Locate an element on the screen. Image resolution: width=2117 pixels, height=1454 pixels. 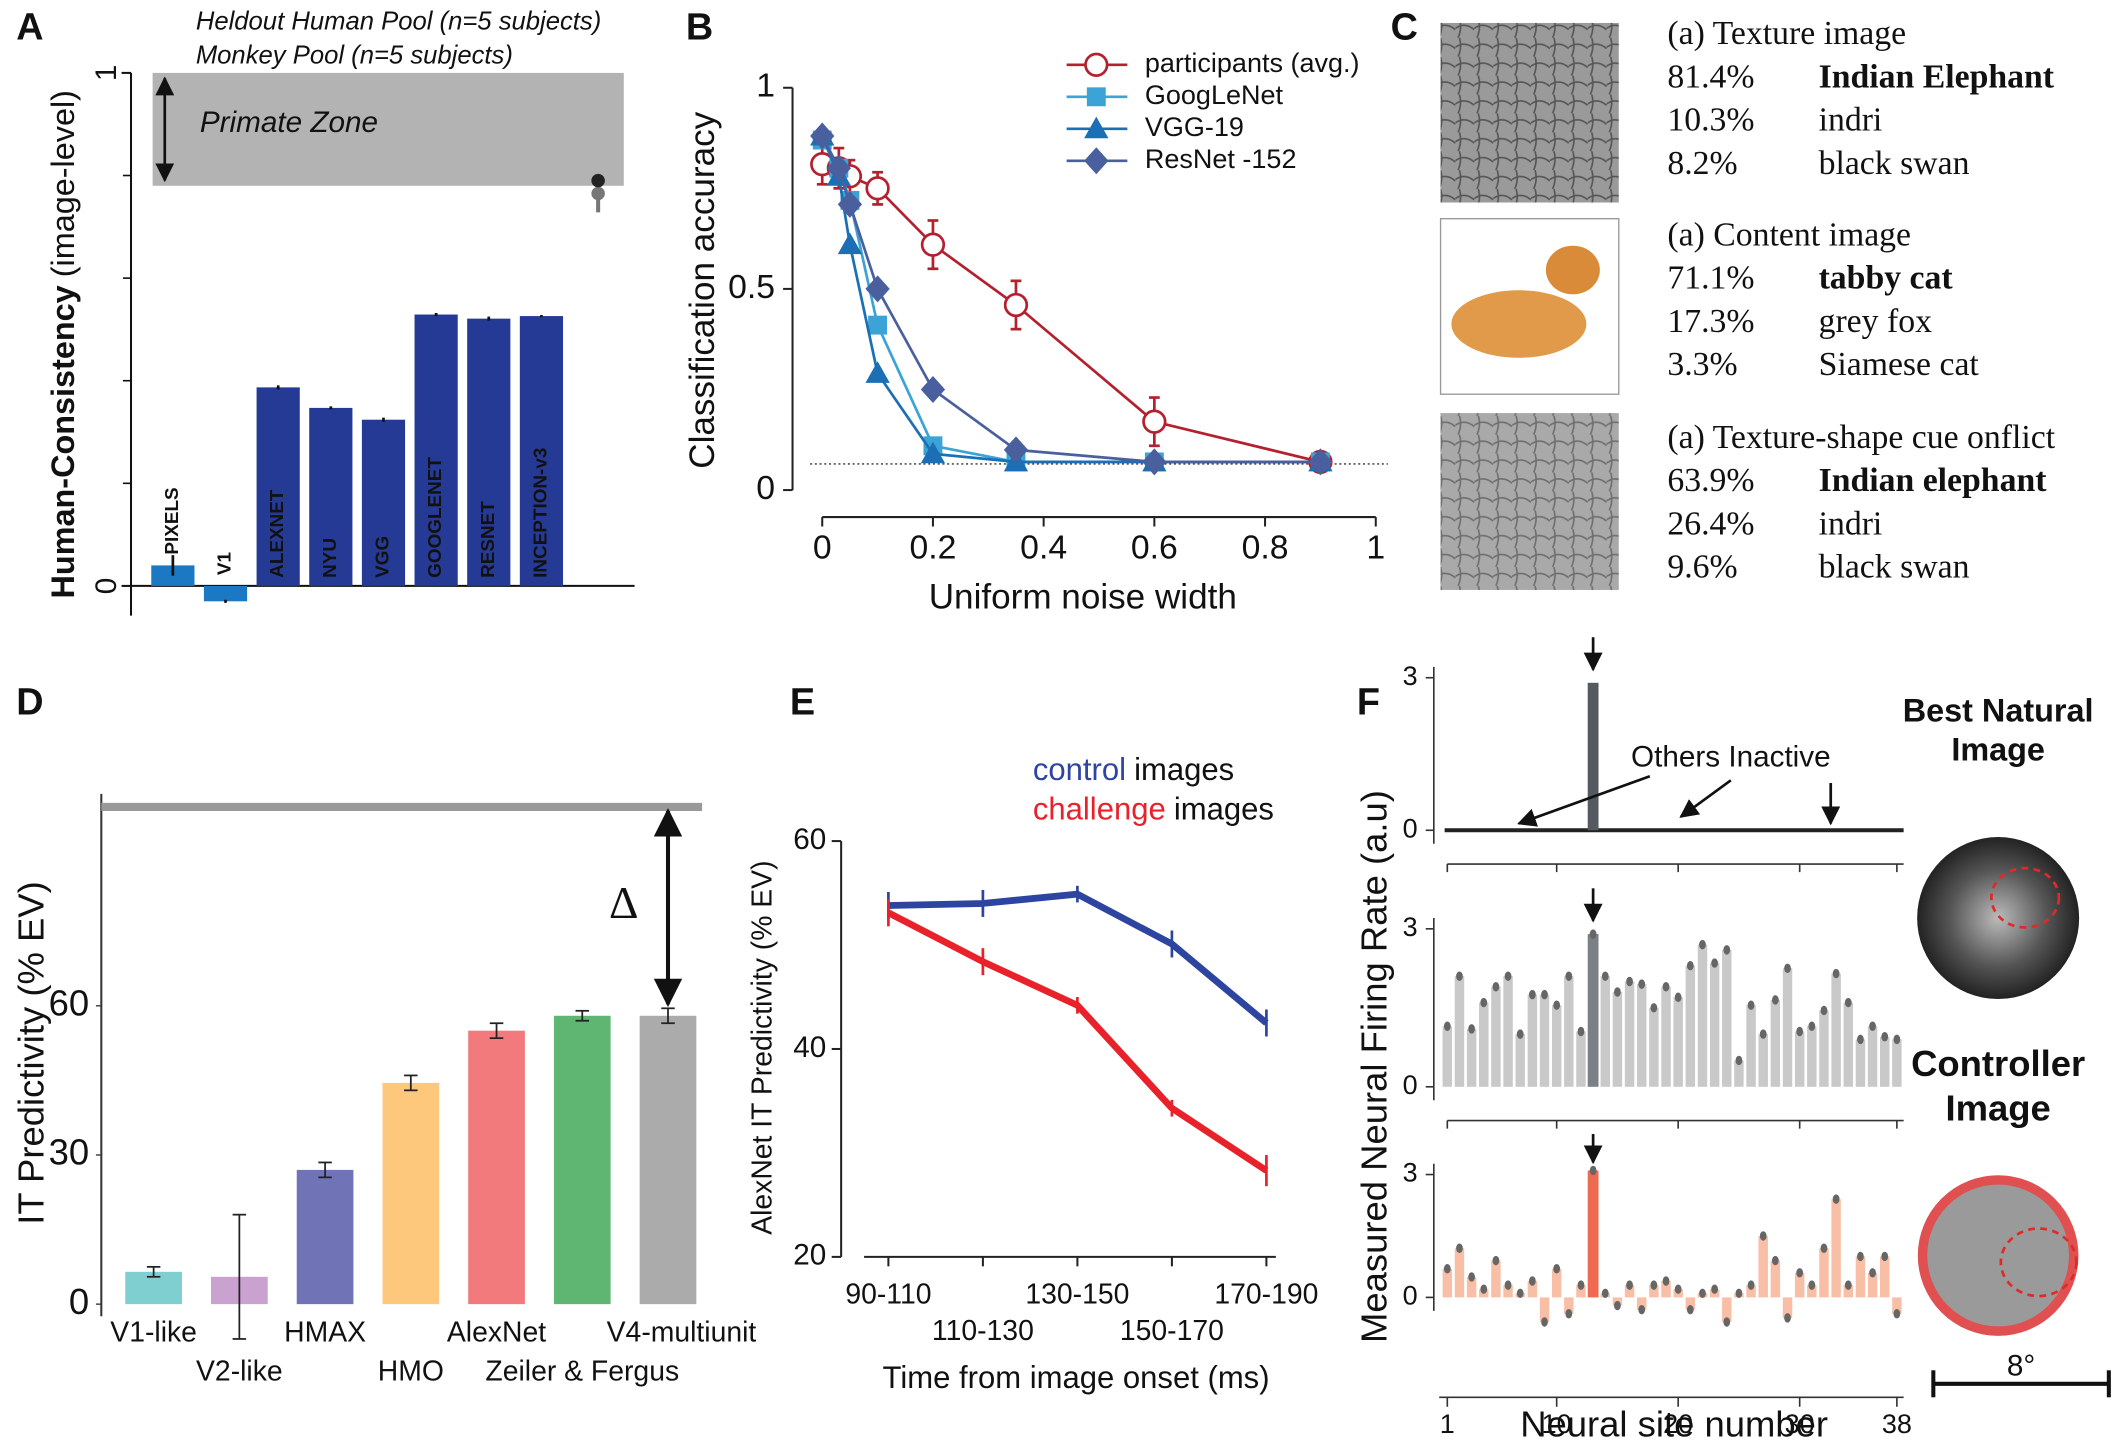
legend-label: ResNet -152 is located at coordinates (1221, 159).